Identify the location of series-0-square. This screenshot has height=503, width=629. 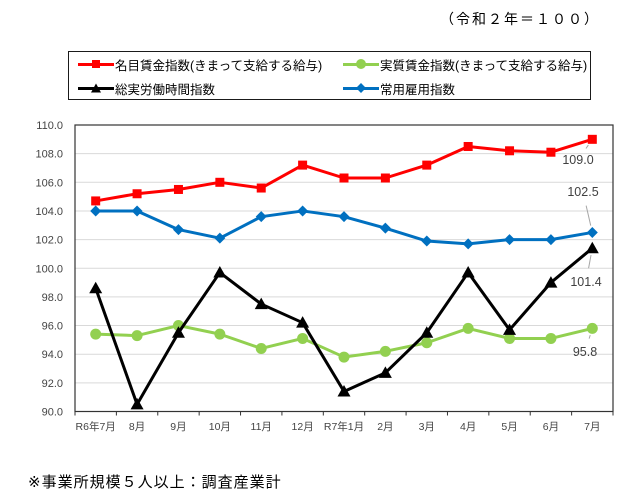
(344, 170).